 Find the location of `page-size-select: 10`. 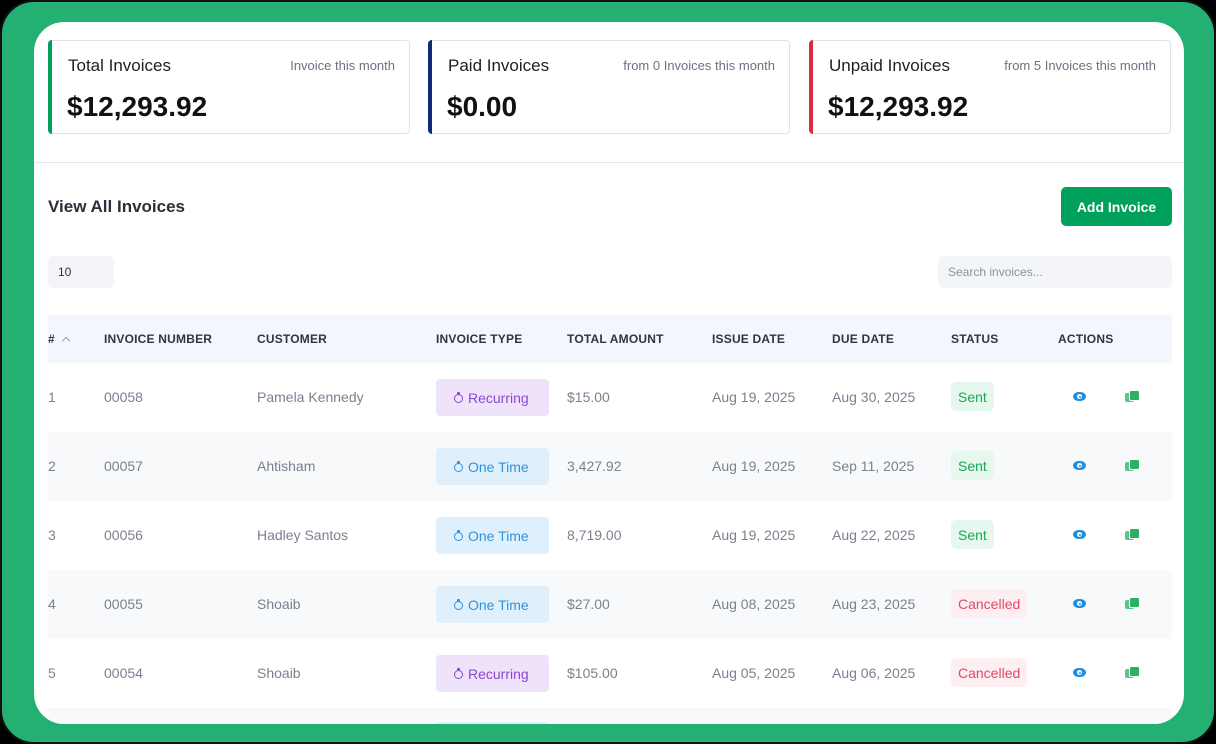

page-size-select: 10 is located at coordinates (81, 272).